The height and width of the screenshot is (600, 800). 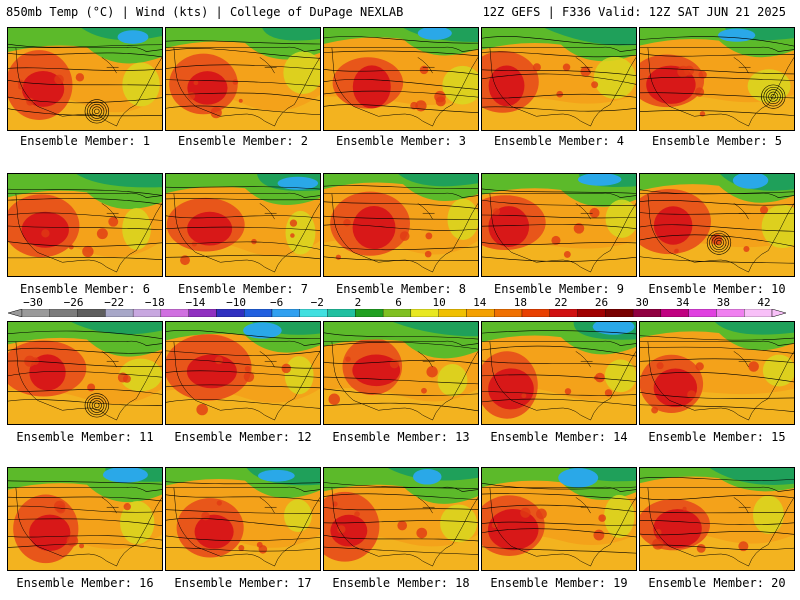 What do you see at coordinates (85, 141) in the screenshot?
I see `ensemble-member-label: Ensemble Member: 1` at bounding box center [85, 141].